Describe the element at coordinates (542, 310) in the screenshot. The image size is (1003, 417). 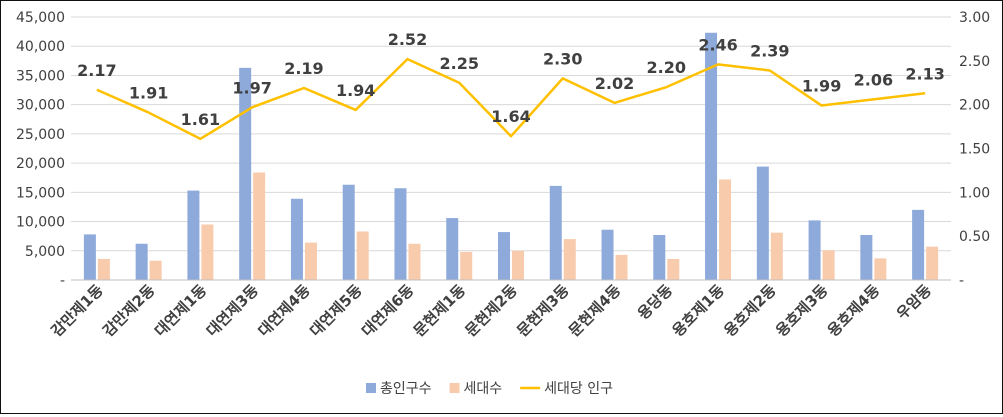
I see `category-label: 문현제3동` at that location.